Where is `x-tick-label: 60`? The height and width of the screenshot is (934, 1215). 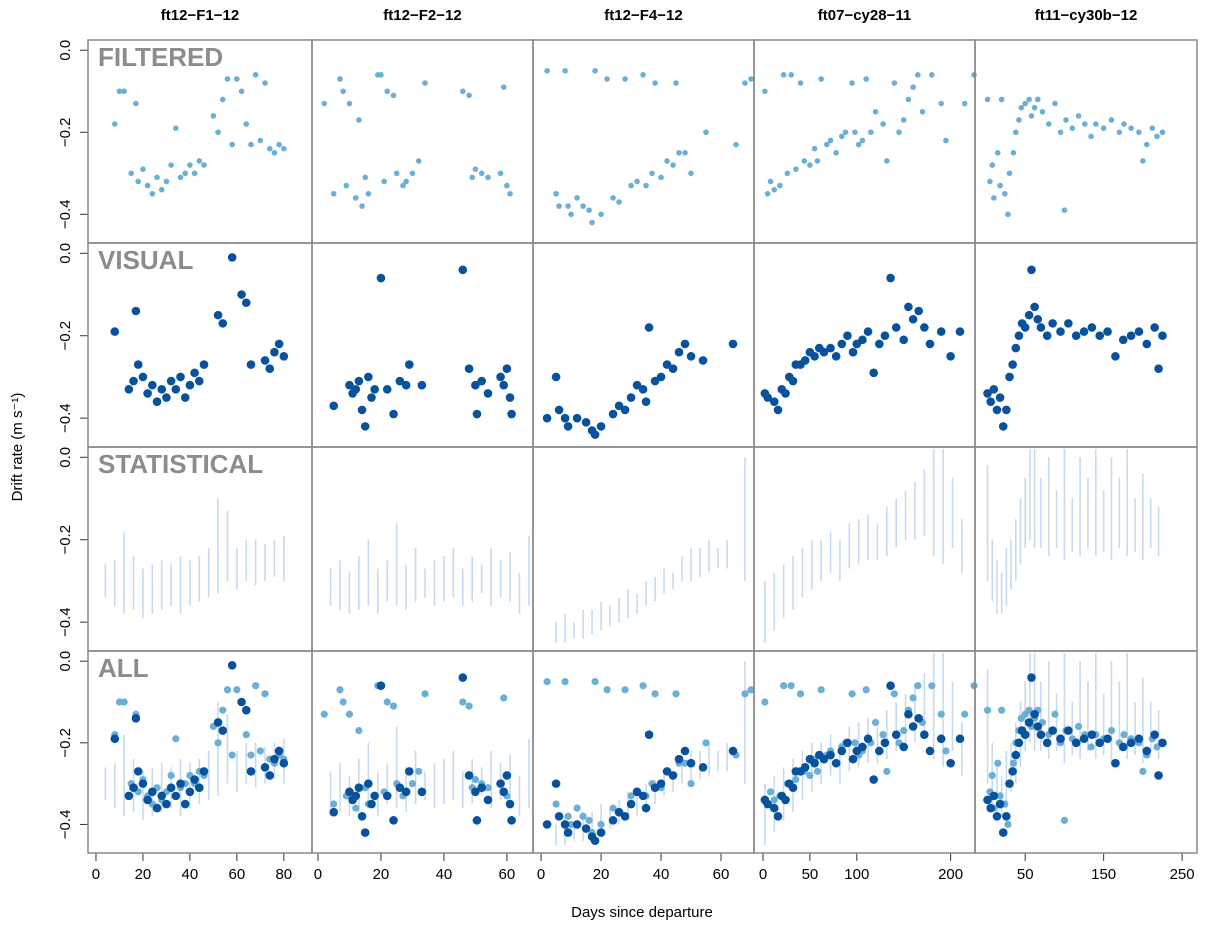
x-tick-label: 60 is located at coordinates (237, 874).